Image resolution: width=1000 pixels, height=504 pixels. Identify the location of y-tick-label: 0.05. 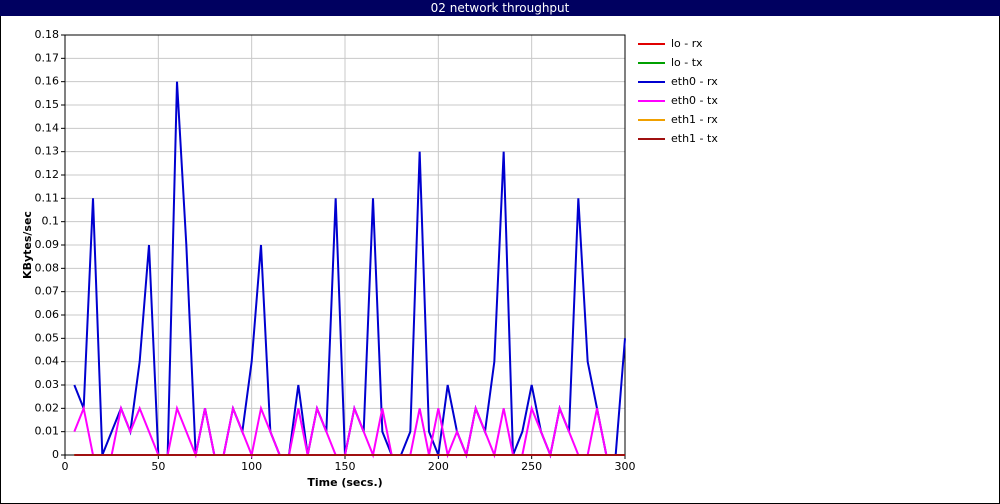
(47, 337).